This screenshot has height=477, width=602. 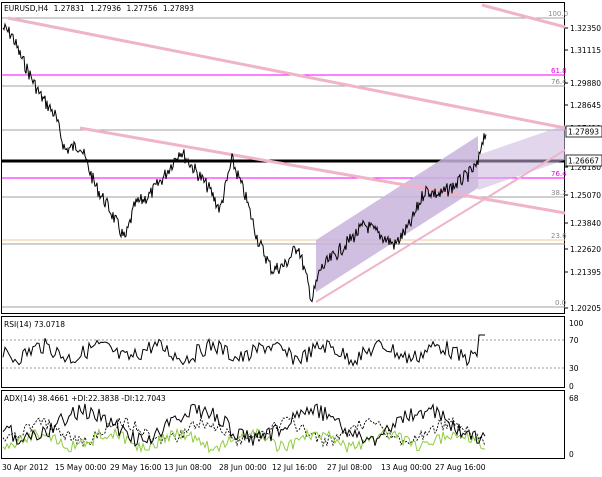 I want to click on fib-382-label: 38.2, so click(x=559, y=193).